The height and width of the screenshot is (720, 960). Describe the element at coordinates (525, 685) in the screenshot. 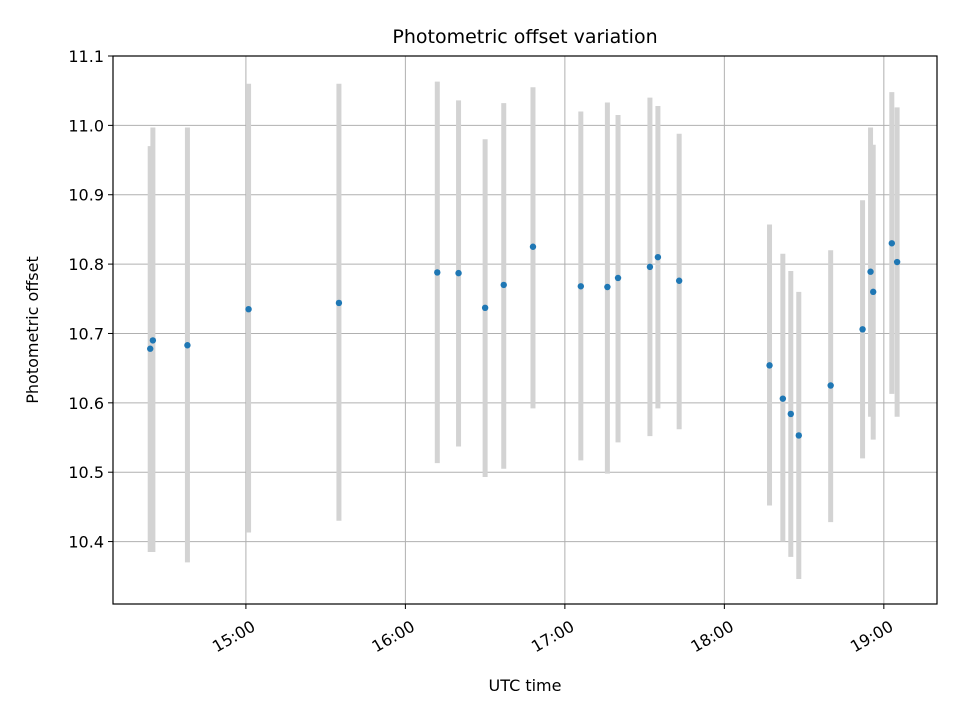

I see `x-axis-title: UTC time` at that location.